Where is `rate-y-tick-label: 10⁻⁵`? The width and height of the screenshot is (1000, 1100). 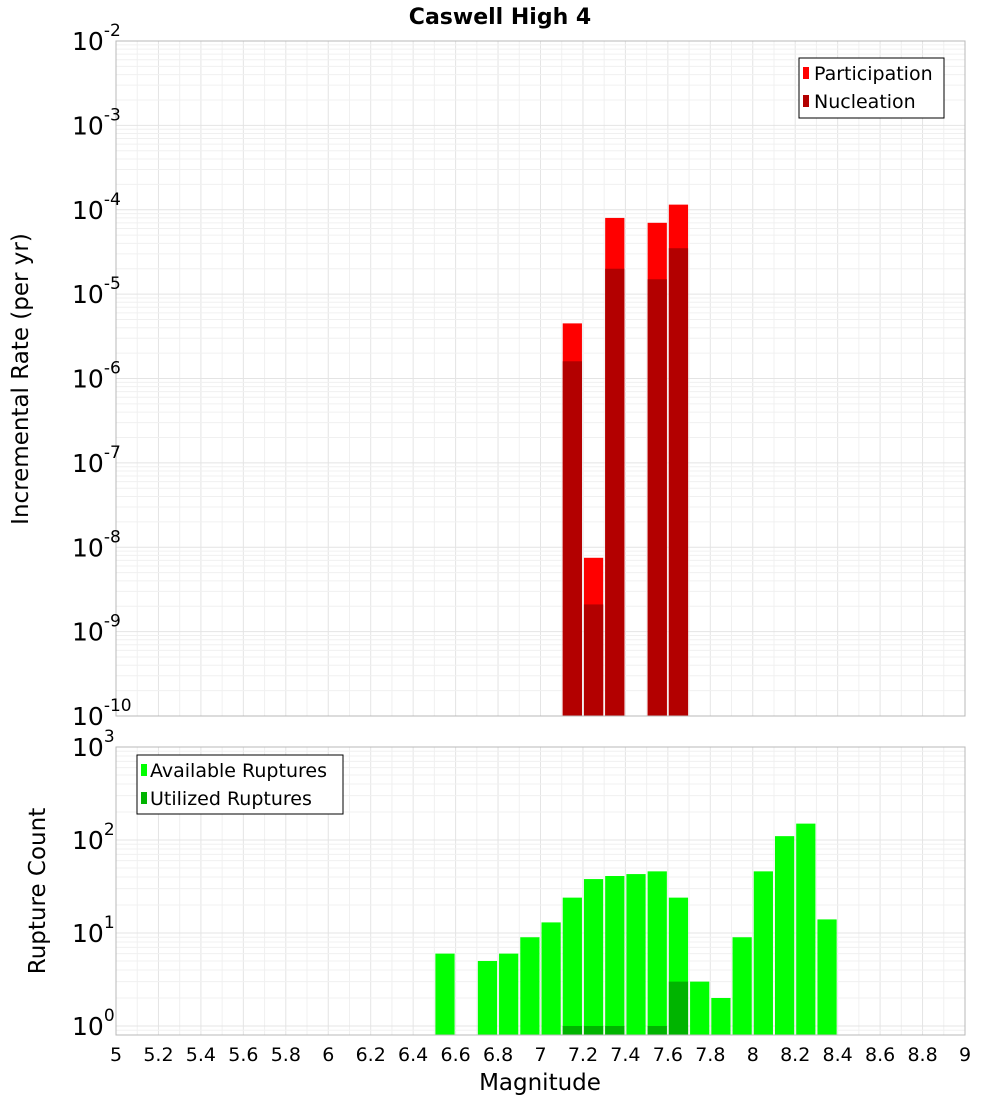
rate-y-tick-label: 10⁻⁵ is located at coordinates (96, 291).